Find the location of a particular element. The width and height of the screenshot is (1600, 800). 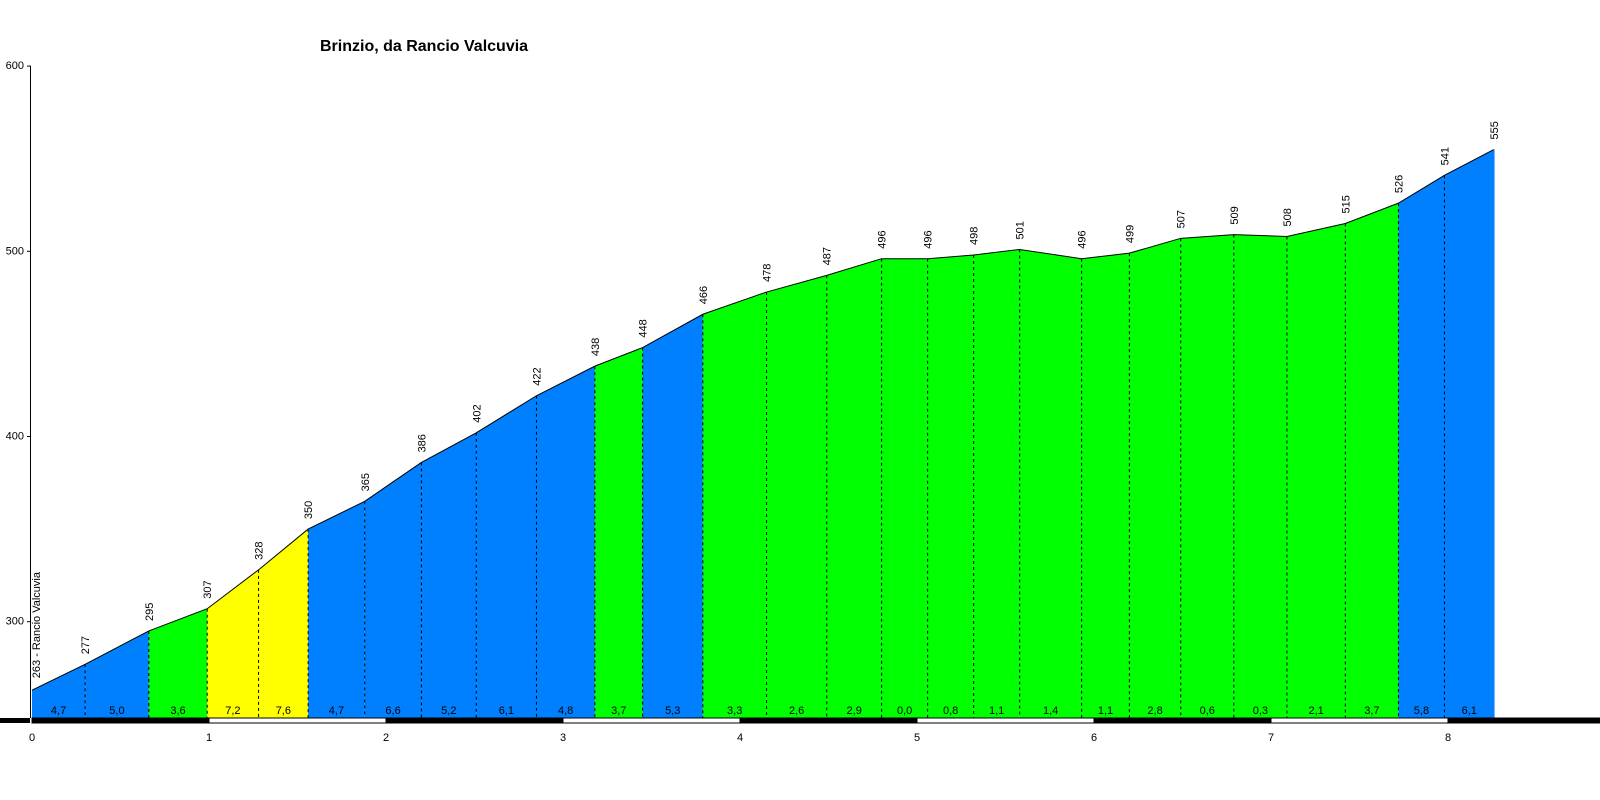

elevation-label: 295 is located at coordinates (150, 612).